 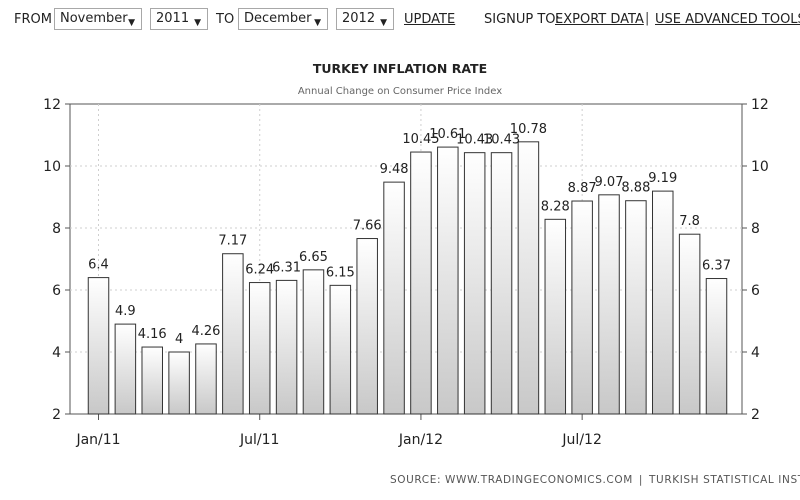 I want to click on from-year-value: 2011, so click(x=173, y=18).